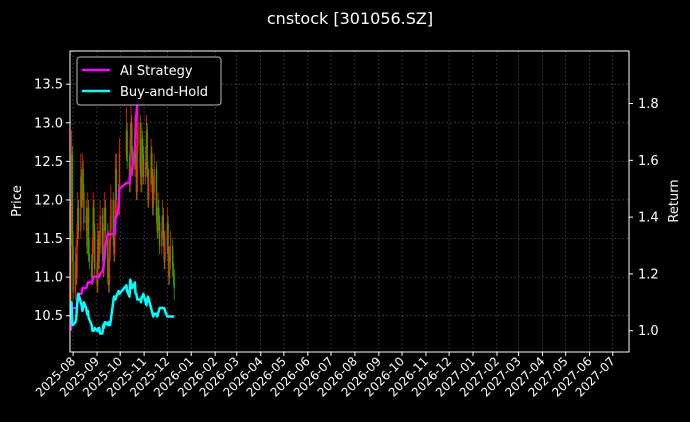 Image resolution: width=690 pixels, height=422 pixels. I want to click on legend-frame, so click(149, 81).